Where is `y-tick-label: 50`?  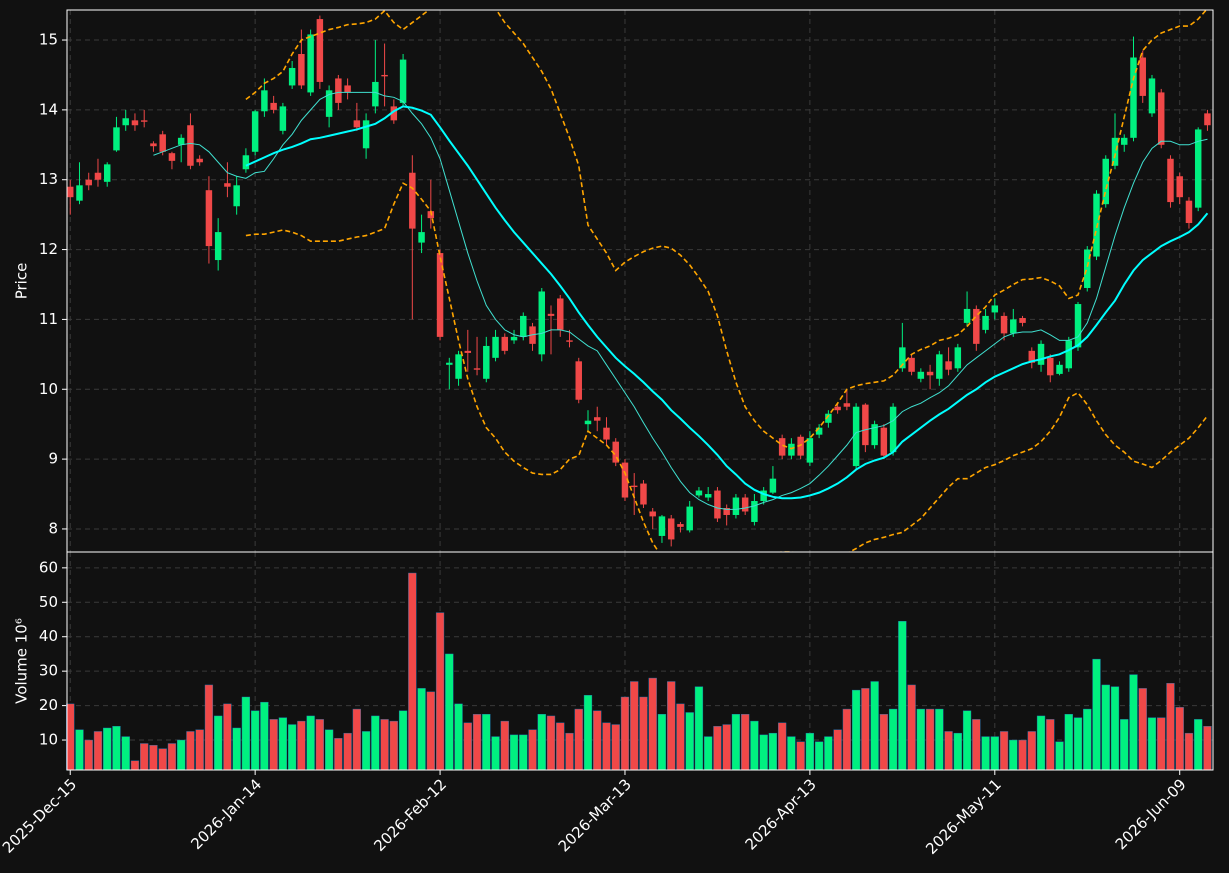 y-tick-label: 50 is located at coordinates (48, 602).